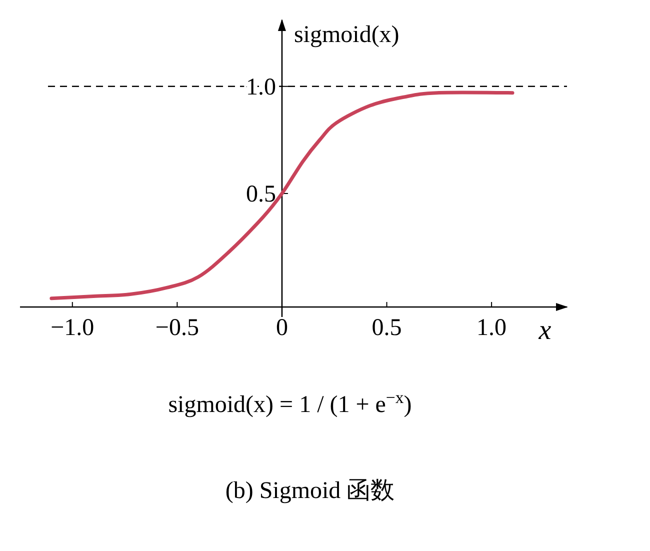  What do you see at coordinates (261, 87) in the screenshot?
I see `y-tick: 1.0` at bounding box center [261, 87].